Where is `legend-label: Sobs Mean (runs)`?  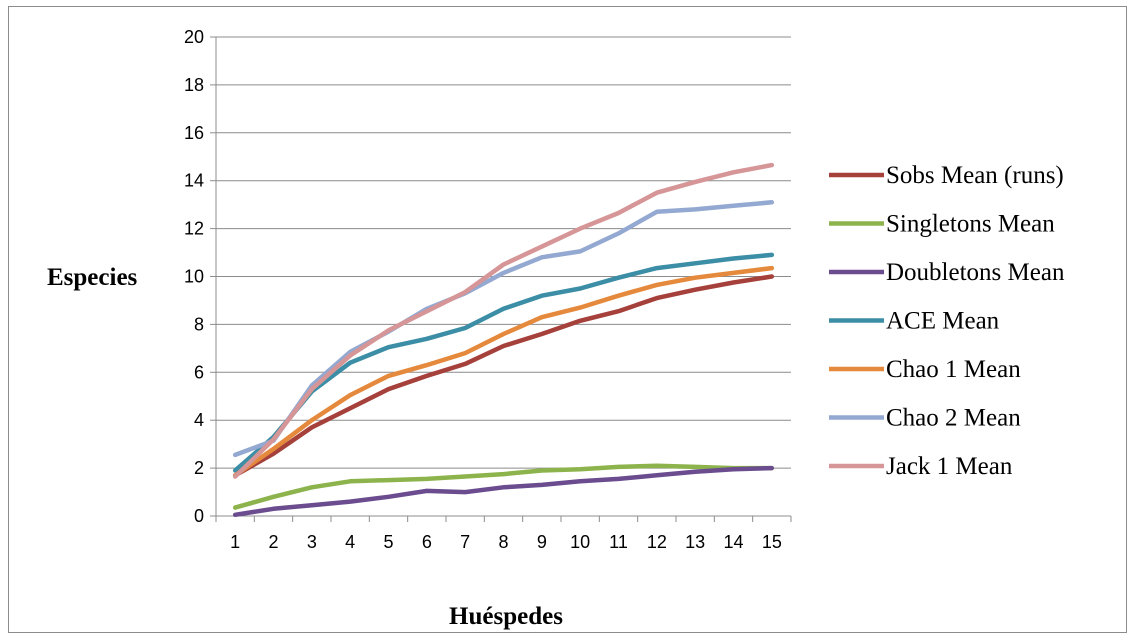 legend-label: Sobs Mean (runs) is located at coordinates (975, 175).